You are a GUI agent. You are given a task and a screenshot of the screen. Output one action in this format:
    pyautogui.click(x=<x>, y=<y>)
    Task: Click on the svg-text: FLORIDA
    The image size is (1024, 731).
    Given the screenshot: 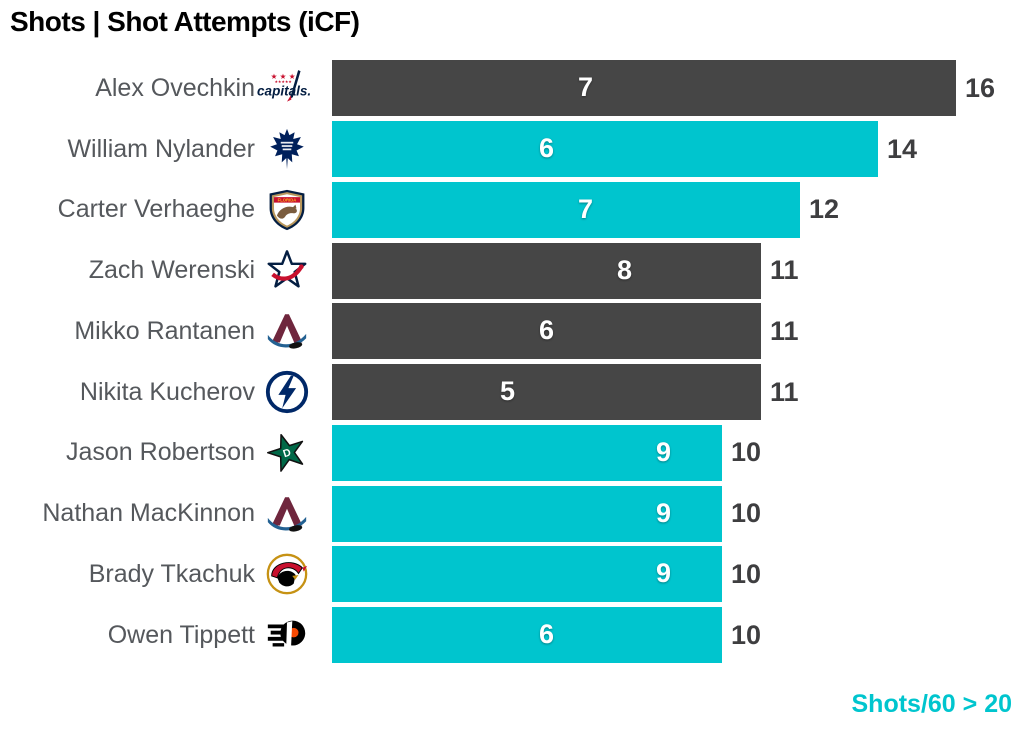 What is the action you would take?
    pyautogui.click(x=287, y=199)
    